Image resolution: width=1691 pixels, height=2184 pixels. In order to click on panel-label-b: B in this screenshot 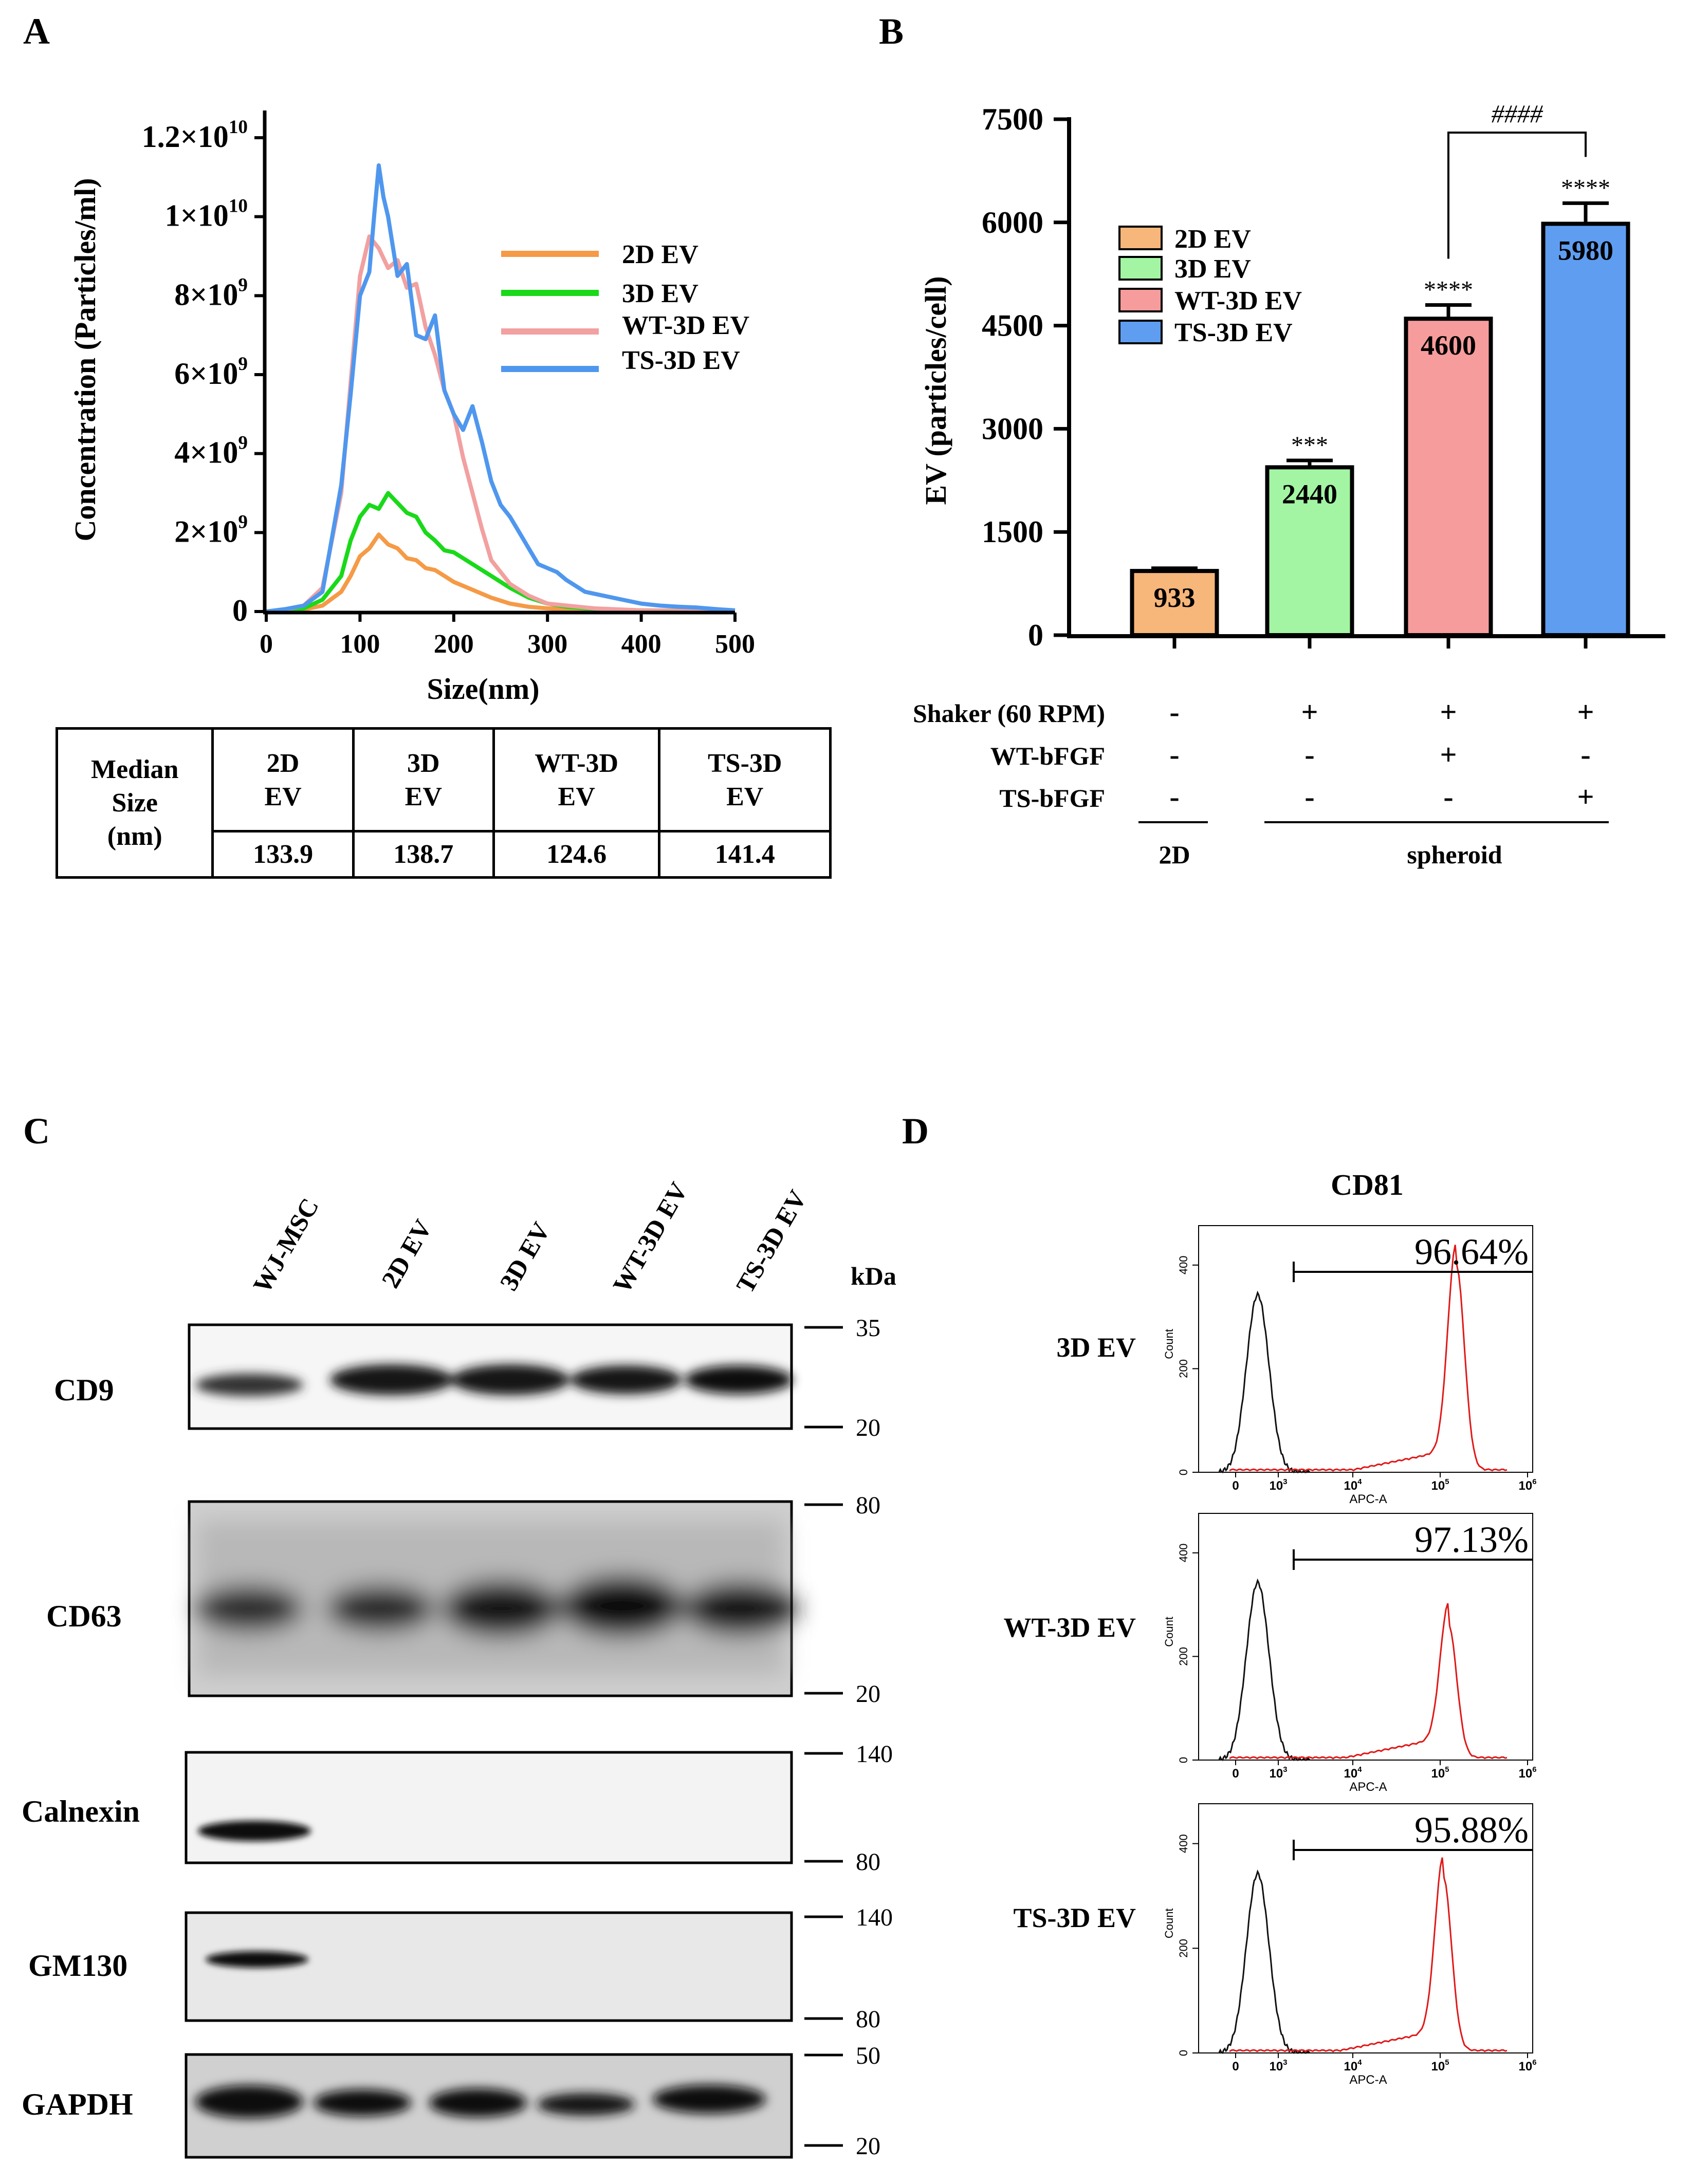, I will do `click(892, 31)`.